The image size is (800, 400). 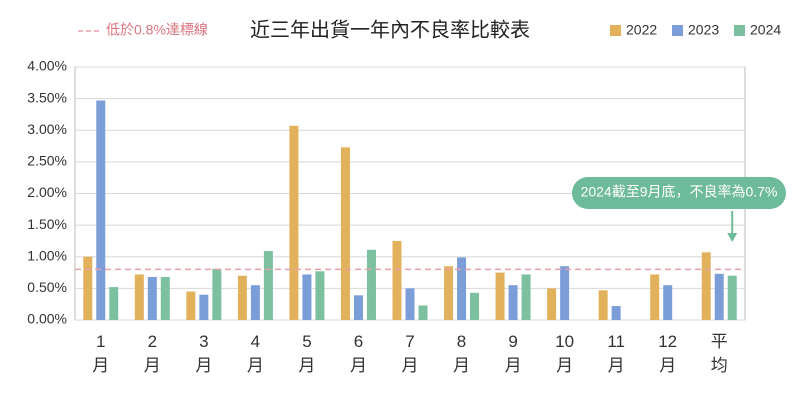 I want to click on annotation-text: 2024截至9月底，不良率為0.7%, so click(x=679, y=192).